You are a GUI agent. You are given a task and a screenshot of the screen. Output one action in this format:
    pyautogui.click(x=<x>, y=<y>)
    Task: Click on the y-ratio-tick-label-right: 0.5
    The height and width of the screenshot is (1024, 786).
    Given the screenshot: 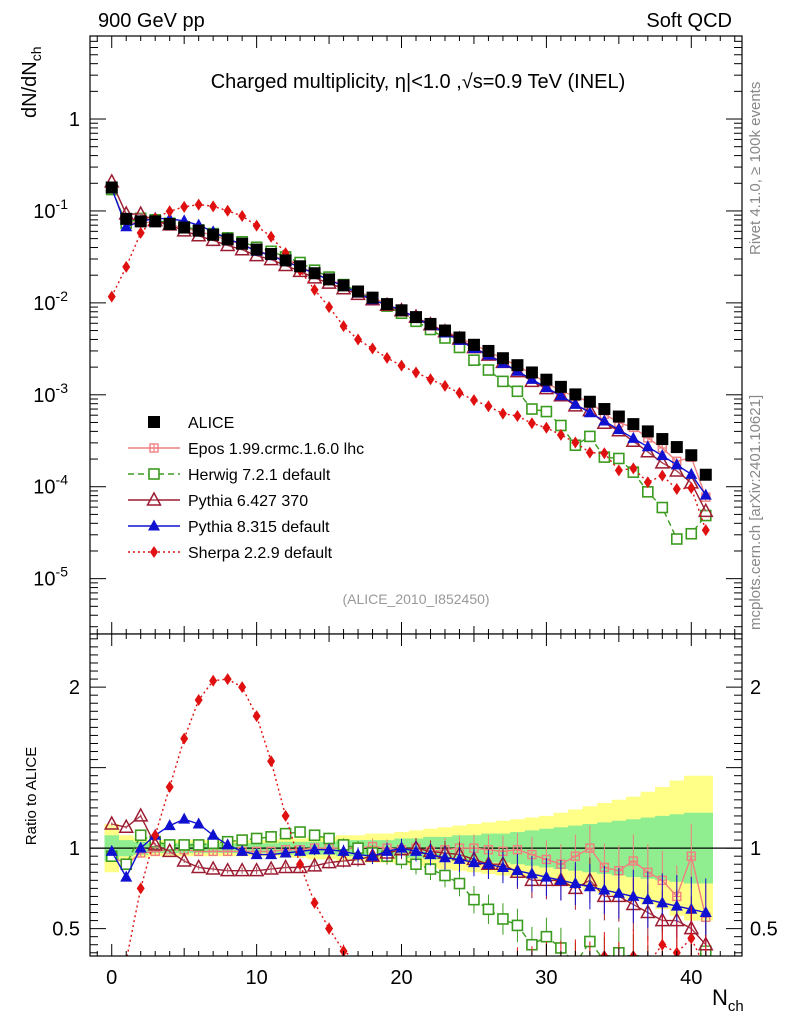 What is the action you would take?
    pyautogui.click(x=764, y=930)
    